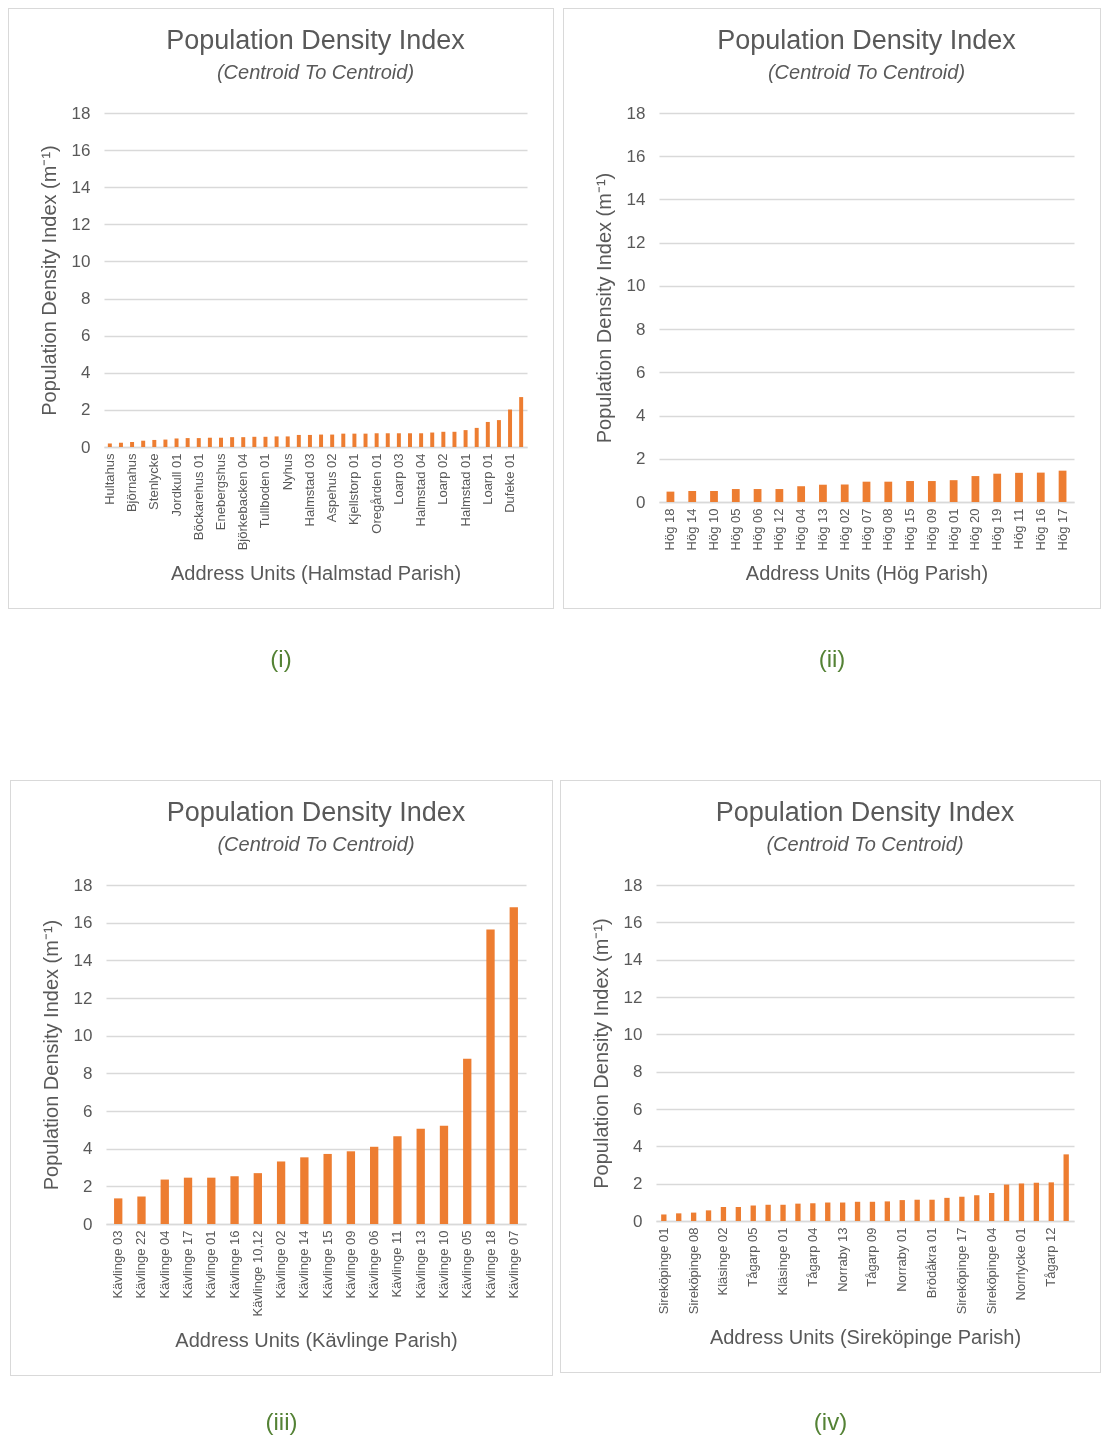 The image size is (1101, 1441). Describe the element at coordinates (164, 1264) in the screenshot. I see `x-tick-label: Kävlinge 04` at that location.